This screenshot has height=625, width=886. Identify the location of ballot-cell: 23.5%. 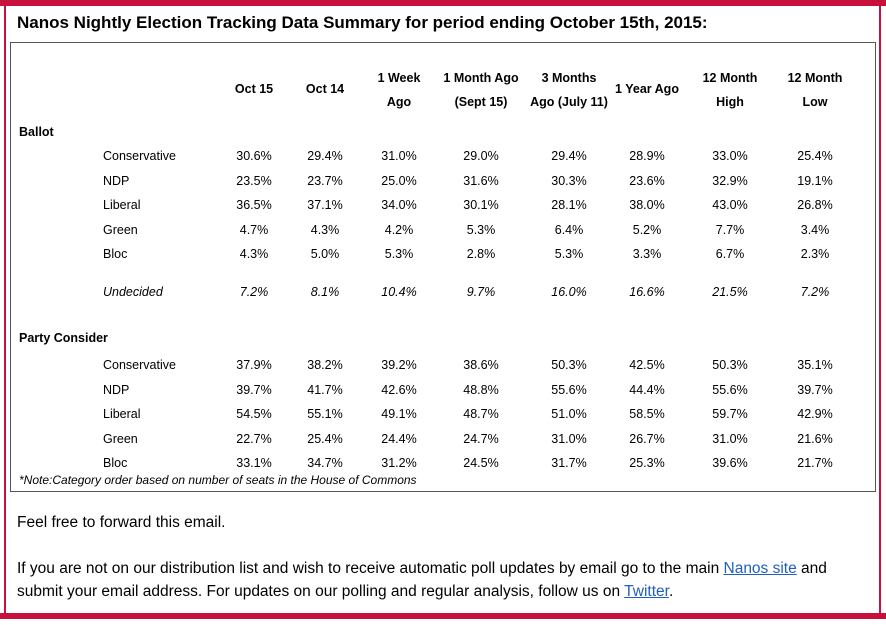
(254, 180).